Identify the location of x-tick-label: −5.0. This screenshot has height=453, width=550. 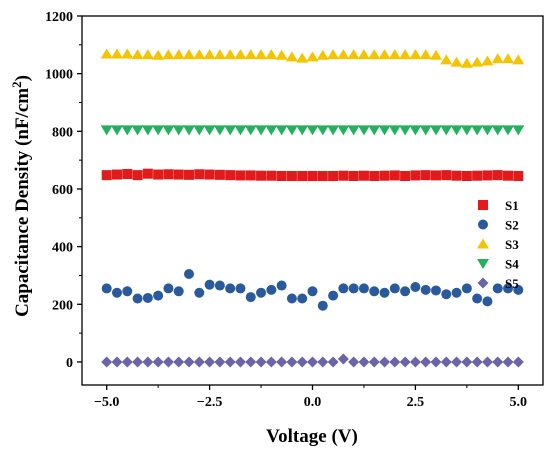
(106, 402).